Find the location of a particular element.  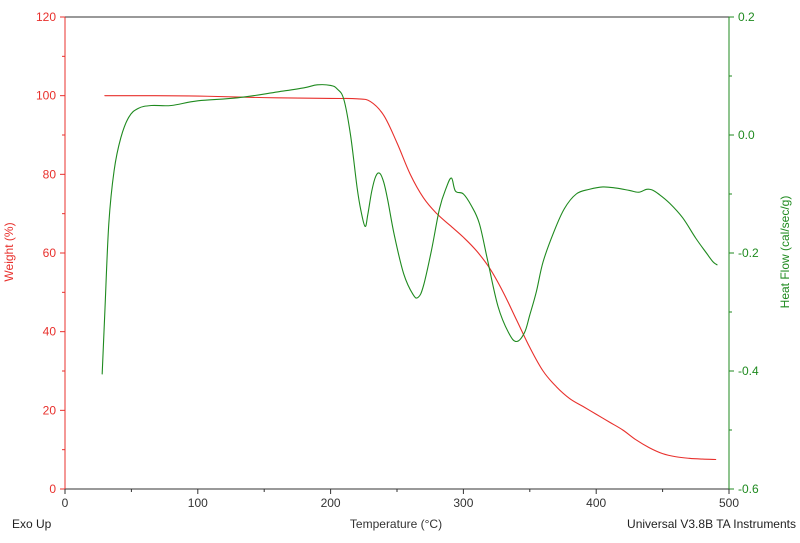

x-tick-label: 500 is located at coordinates (729, 503).